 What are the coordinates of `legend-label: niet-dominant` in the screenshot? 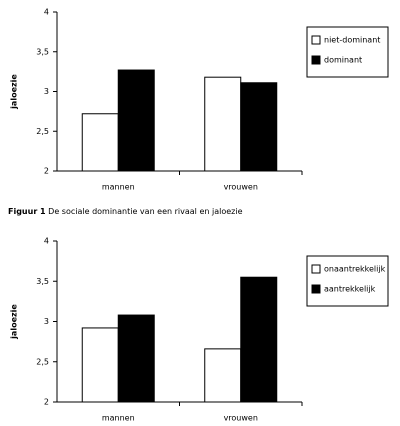 It's located at (352, 40).